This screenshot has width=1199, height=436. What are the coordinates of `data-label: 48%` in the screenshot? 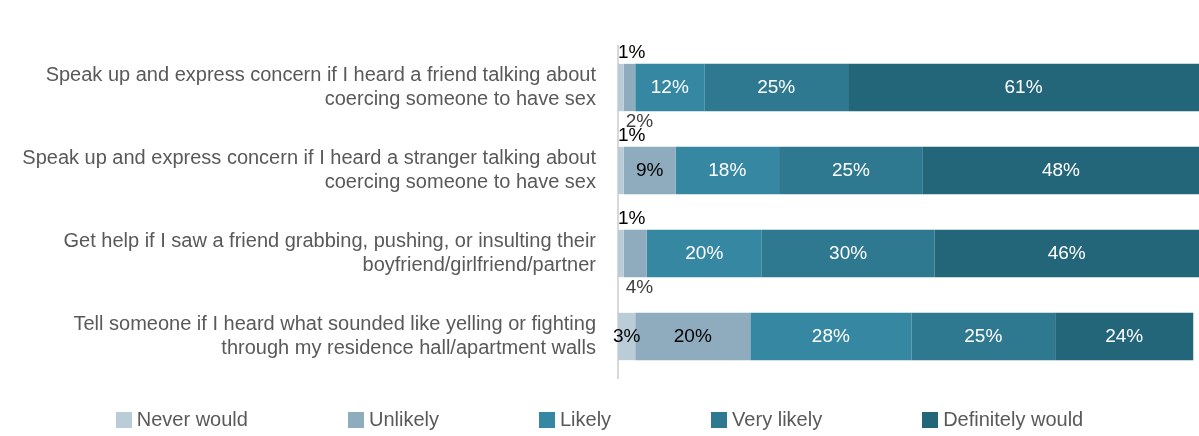 It's located at (1061, 169).